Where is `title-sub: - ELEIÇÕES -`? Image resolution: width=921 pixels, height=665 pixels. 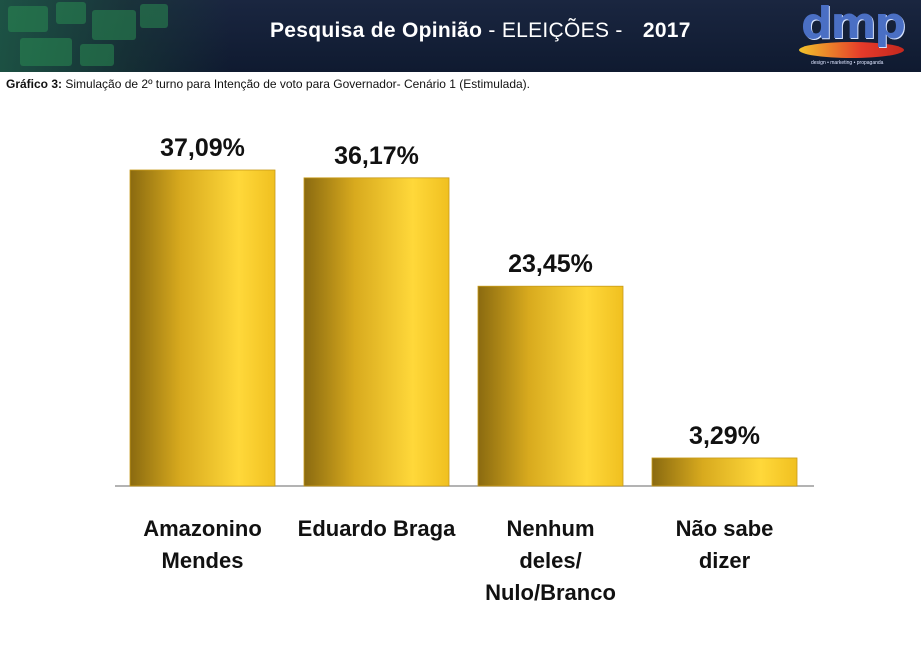 title-sub: - ELEIÇÕES - is located at coordinates (555, 30).